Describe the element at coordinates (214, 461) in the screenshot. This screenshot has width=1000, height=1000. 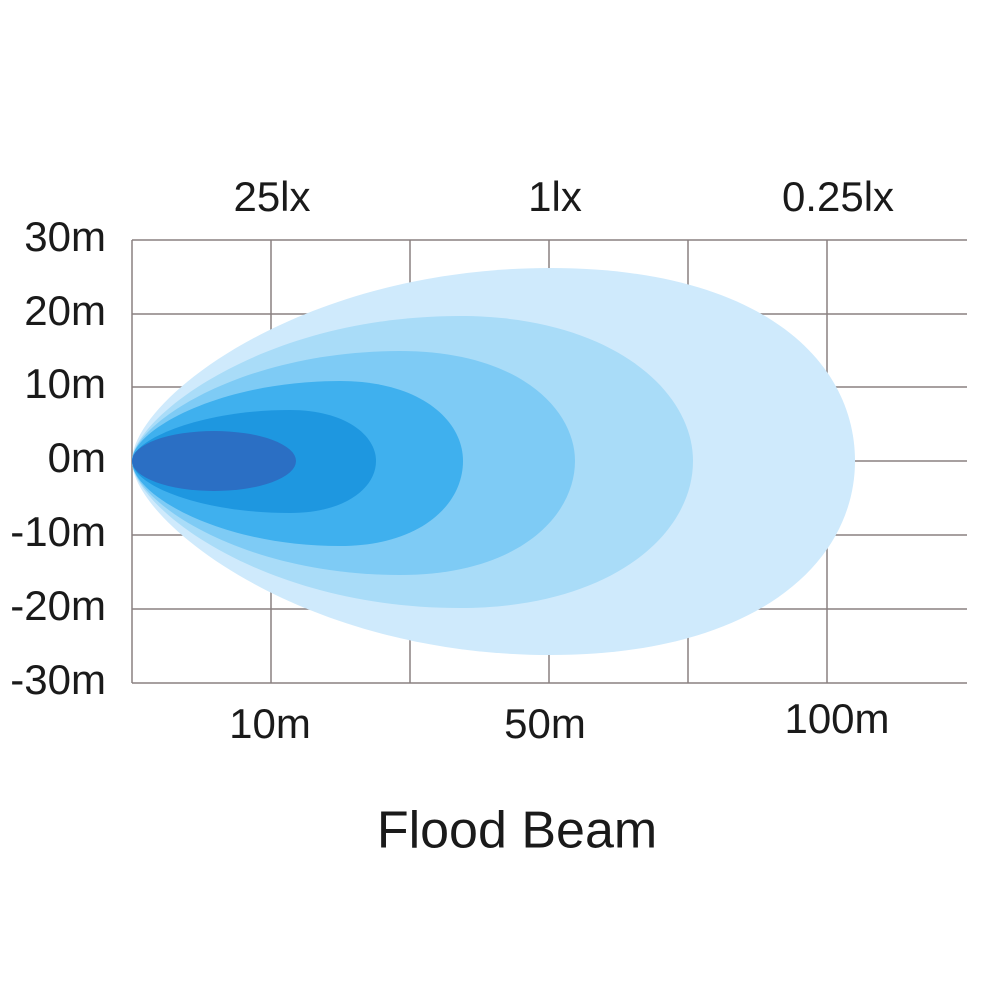
I see `beam-core` at that location.